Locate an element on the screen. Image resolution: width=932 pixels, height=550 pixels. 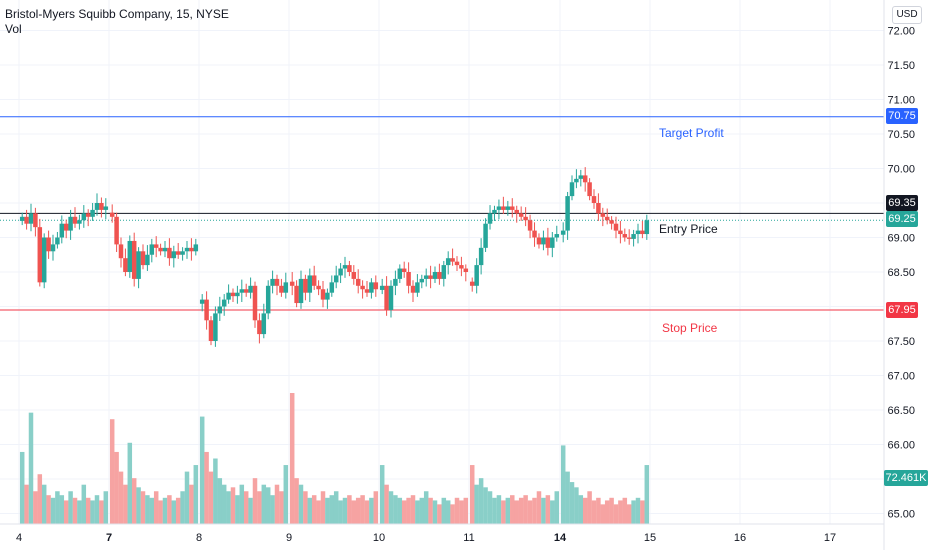
time-tick-label: 8 is located at coordinates (199, 538).